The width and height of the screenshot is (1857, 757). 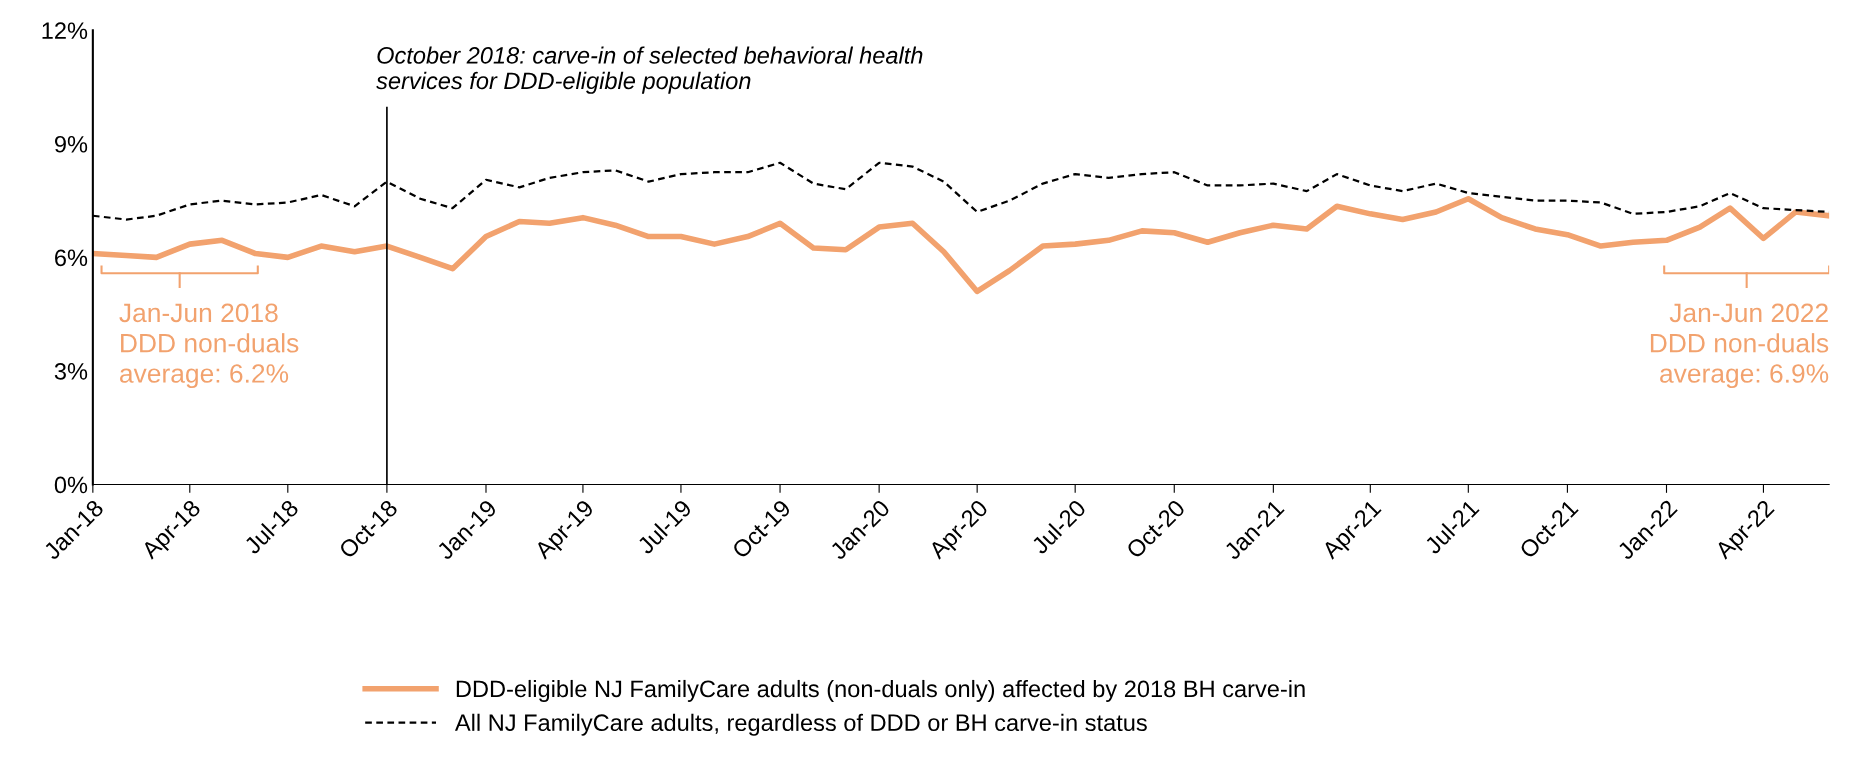 I want to click on y-tick-label: 12%, so click(x=65, y=30).